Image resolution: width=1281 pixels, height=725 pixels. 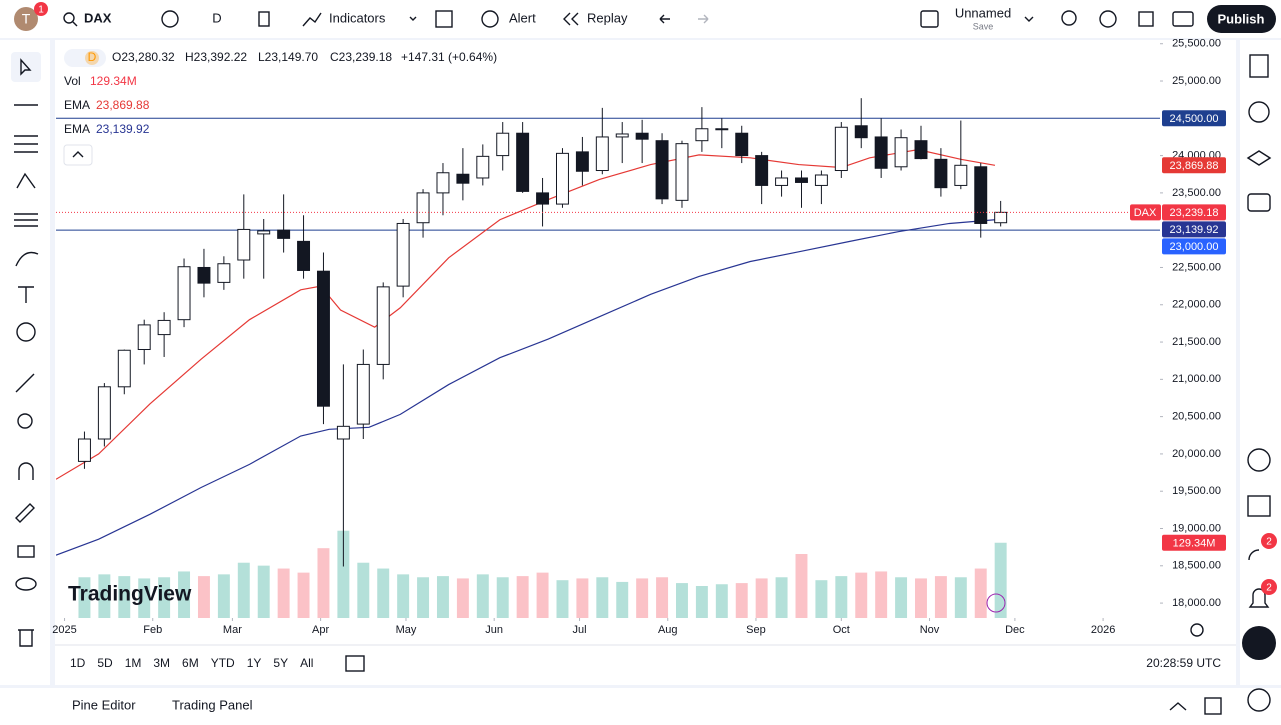 What do you see at coordinates (703, 19) in the screenshot?
I see `redo` at bounding box center [703, 19].